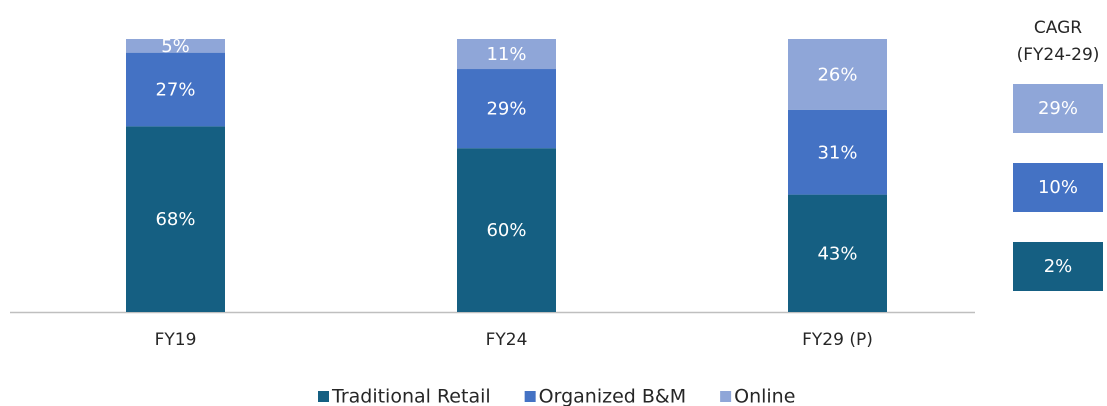 The height and width of the screenshot is (406, 1107). Describe the element at coordinates (411, 396) in the screenshot. I see `legend-text: Traditional Retail` at that location.